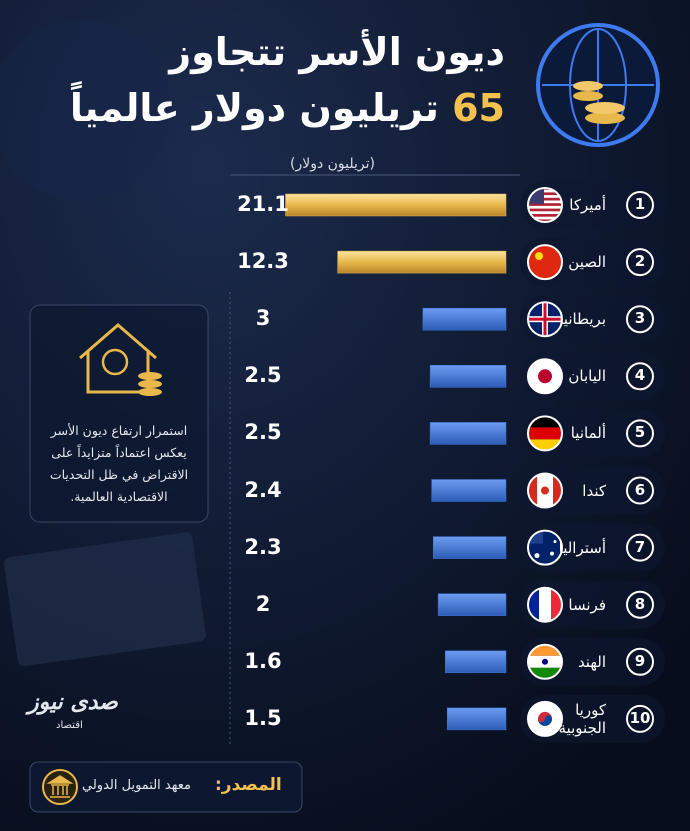 The width and height of the screenshot is (690, 831). What do you see at coordinates (263, 546) in the screenshot?
I see `value-label: 2.3` at bounding box center [263, 546].